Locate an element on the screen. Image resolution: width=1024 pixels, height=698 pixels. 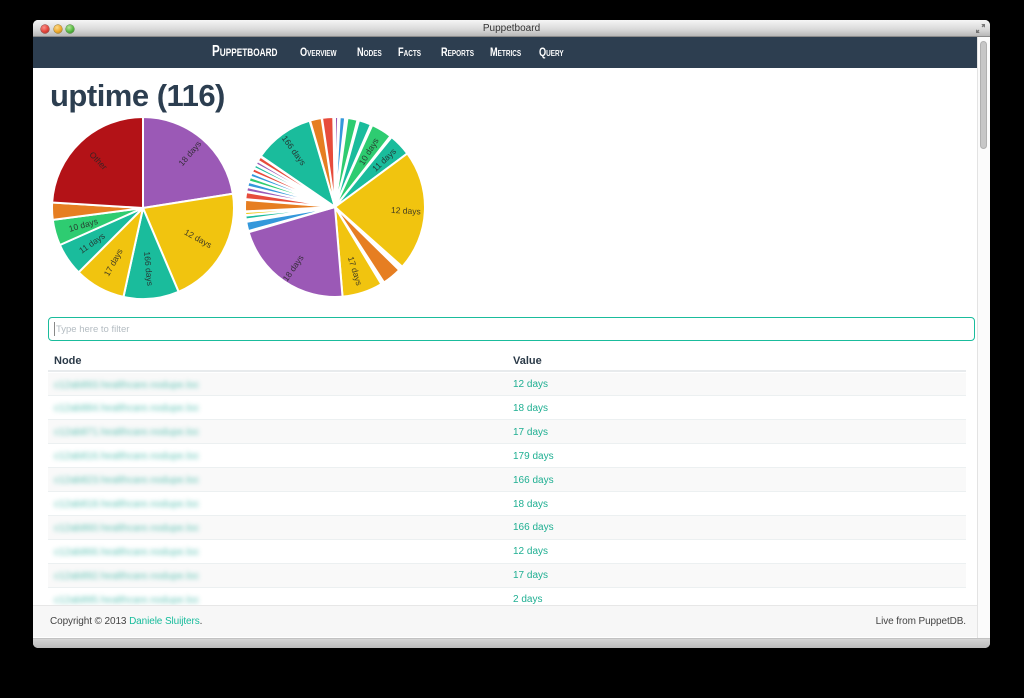
svg-text: 12 days is located at coordinates (406, 211).